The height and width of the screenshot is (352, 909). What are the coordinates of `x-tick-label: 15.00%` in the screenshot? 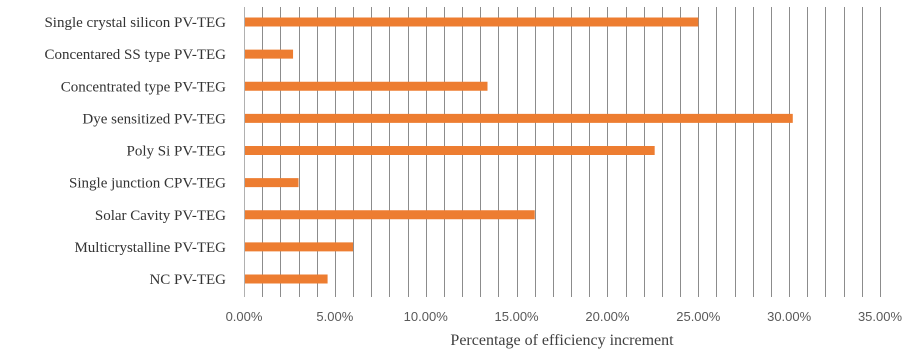 It's located at (517, 316).